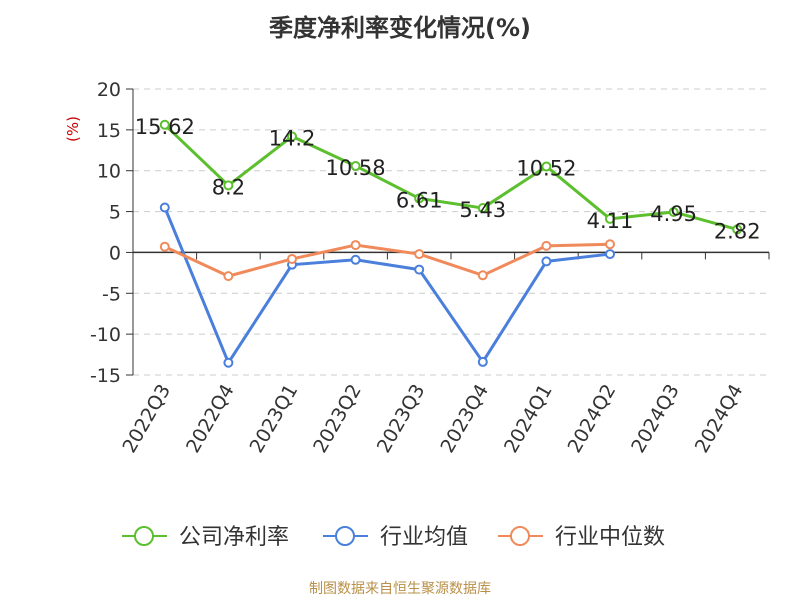  I want to click on chart-legend: 公司净利率 行业均值 行业中位数, so click(393, 537).